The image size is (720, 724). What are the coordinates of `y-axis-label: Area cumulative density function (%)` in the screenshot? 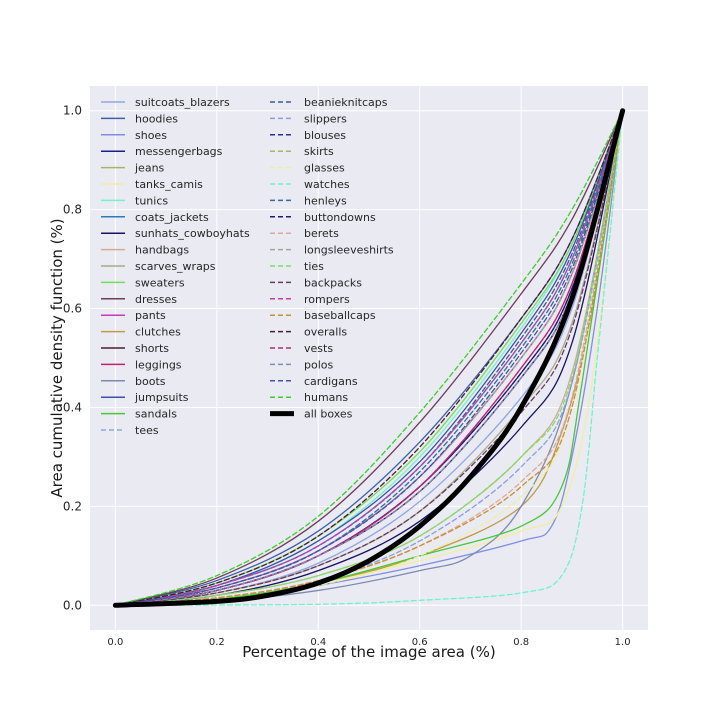 It's located at (57, 357).